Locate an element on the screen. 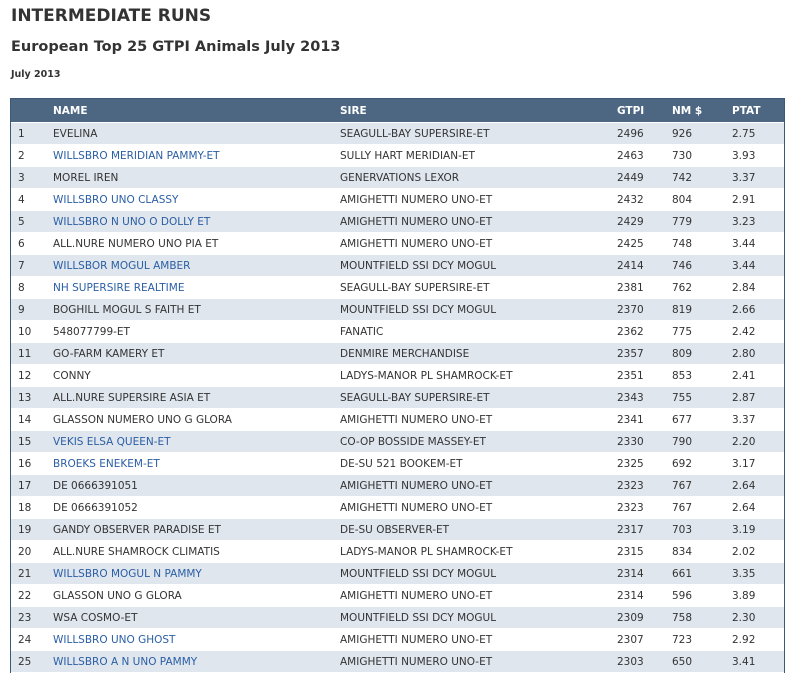  table-row: 10 548077799-ET FANATIC 2362 775 2.42 is located at coordinates (397, 331).